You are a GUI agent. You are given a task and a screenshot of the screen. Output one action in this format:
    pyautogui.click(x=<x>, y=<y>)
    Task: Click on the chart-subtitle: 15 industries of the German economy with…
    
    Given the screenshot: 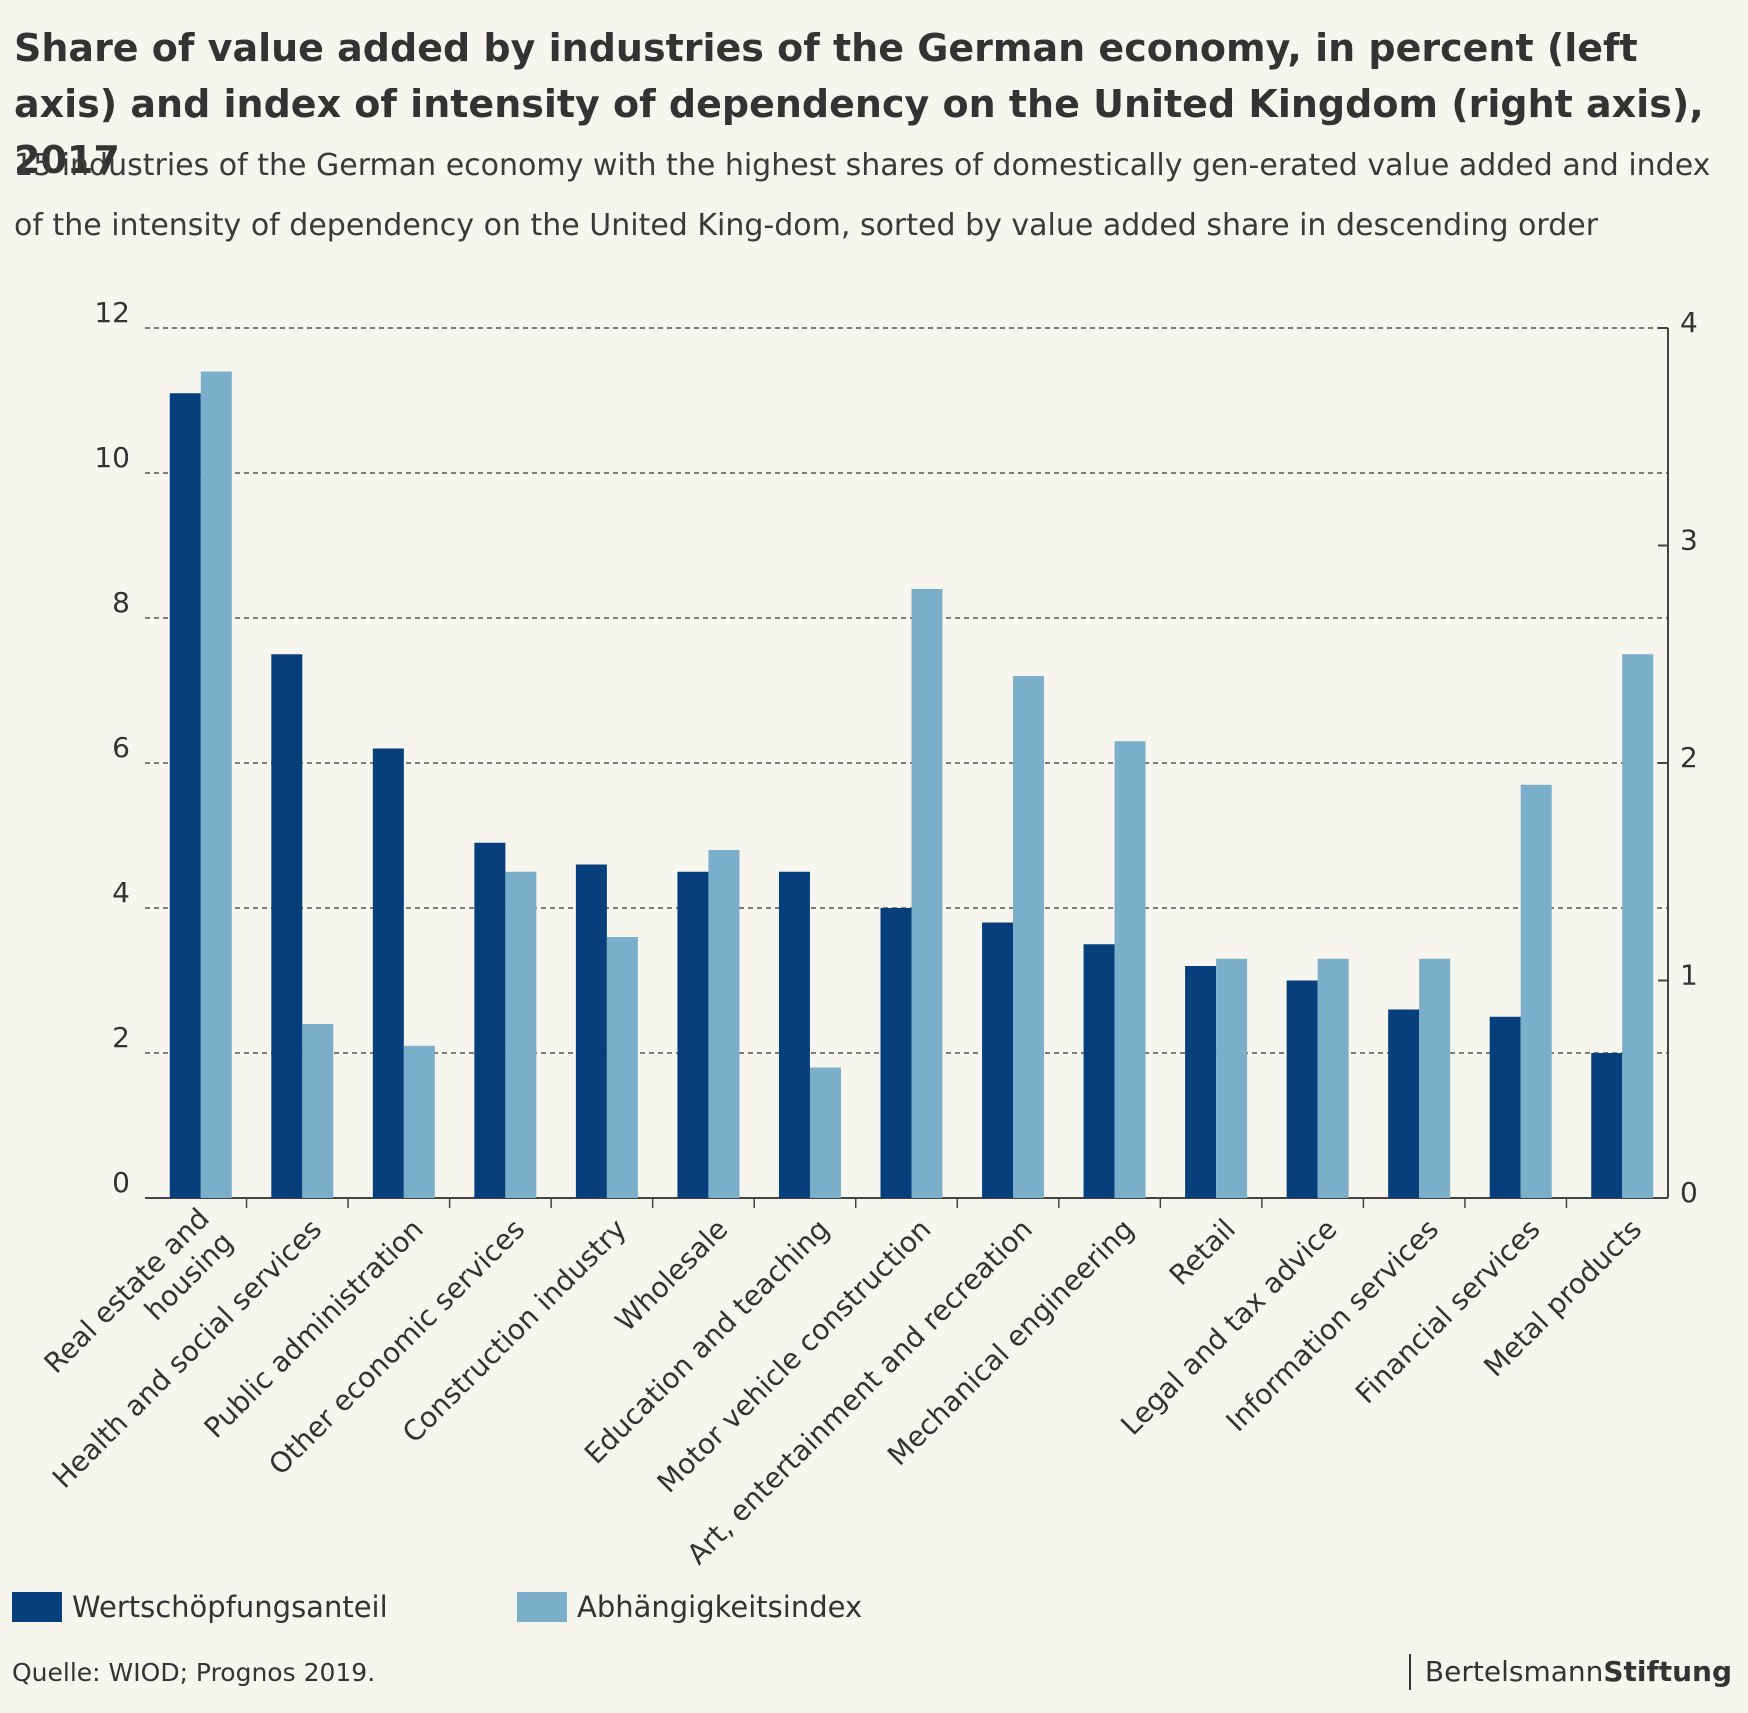 What is the action you would take?
    pyautogui.click(x=862, y=195)
    